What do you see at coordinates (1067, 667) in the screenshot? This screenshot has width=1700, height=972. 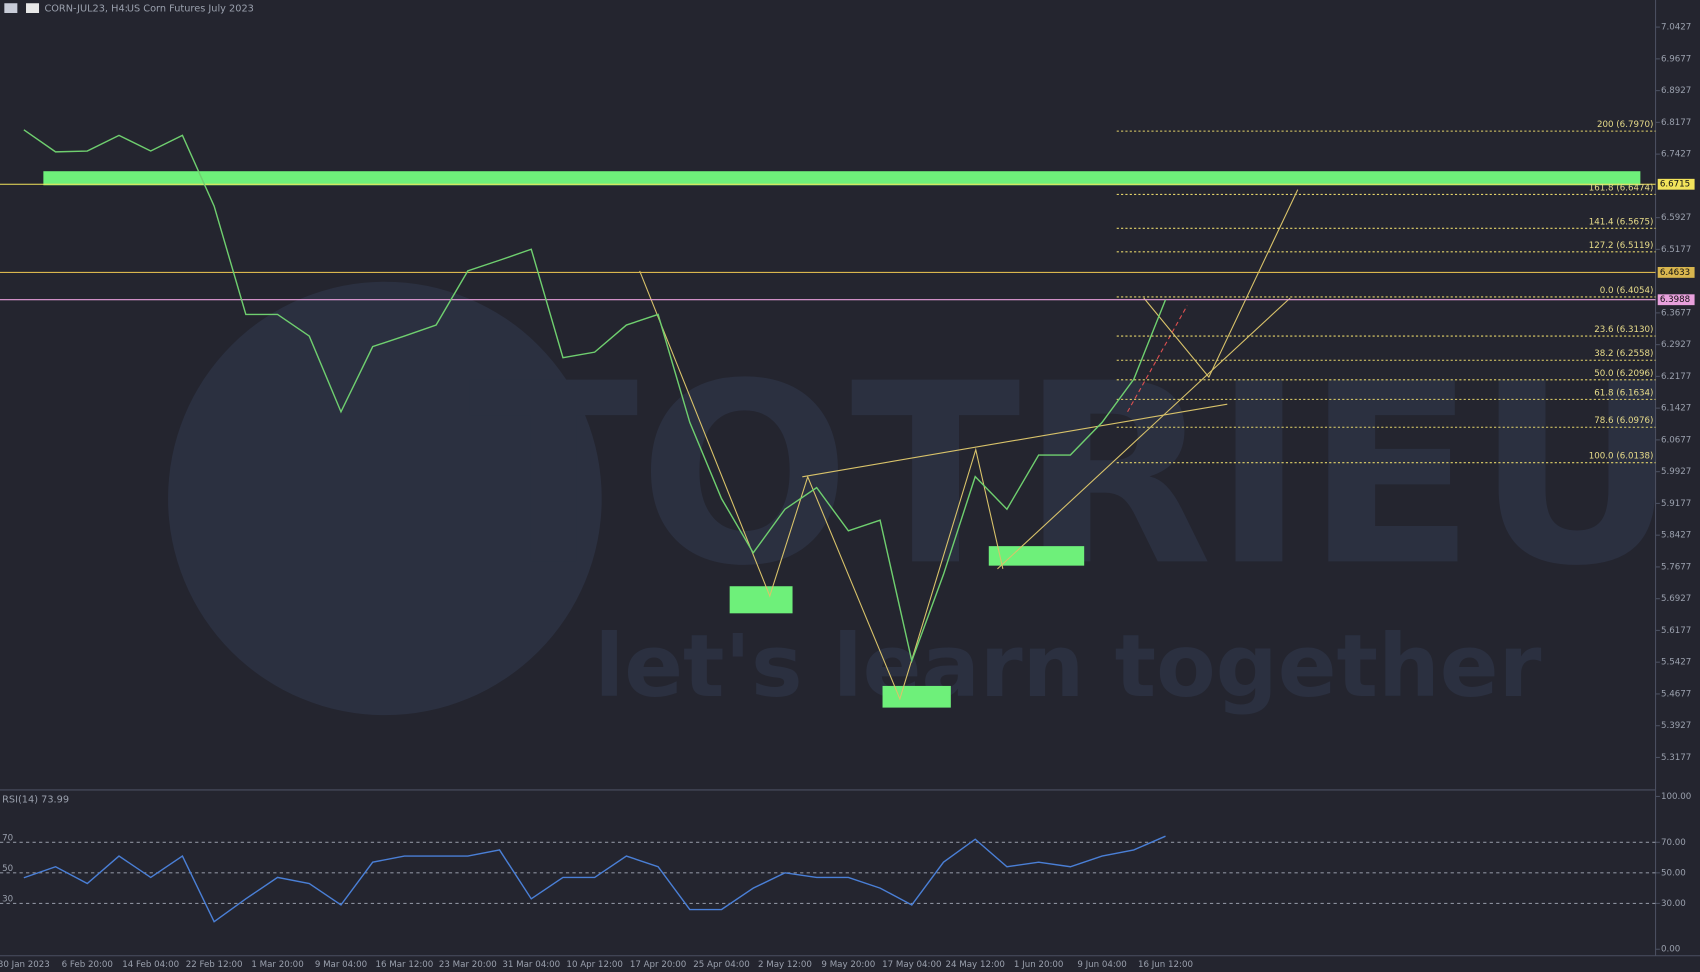 I see `watermark-slogan: let's learn together` at bounding box center [1067, 667].